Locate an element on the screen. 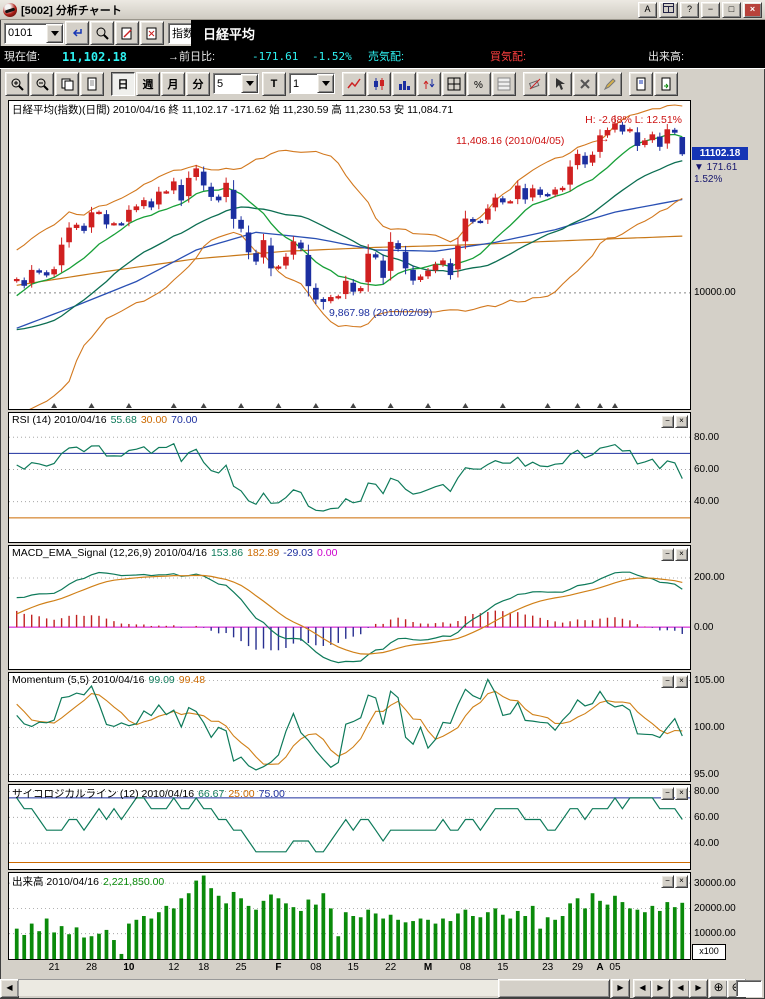  grid-icon is located at coordinates (454, 83).